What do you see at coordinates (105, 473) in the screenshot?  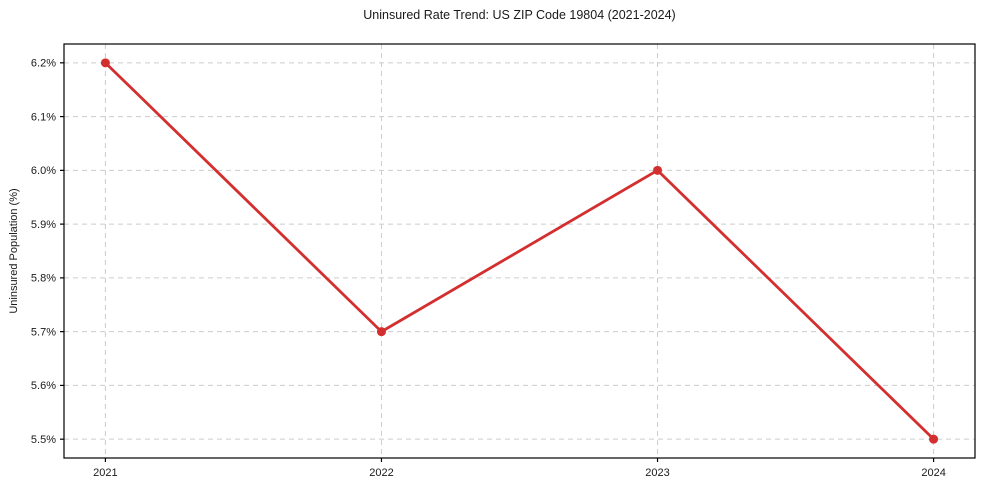 I see `x-tick-label: 2021` at bounding box center [105, 473].